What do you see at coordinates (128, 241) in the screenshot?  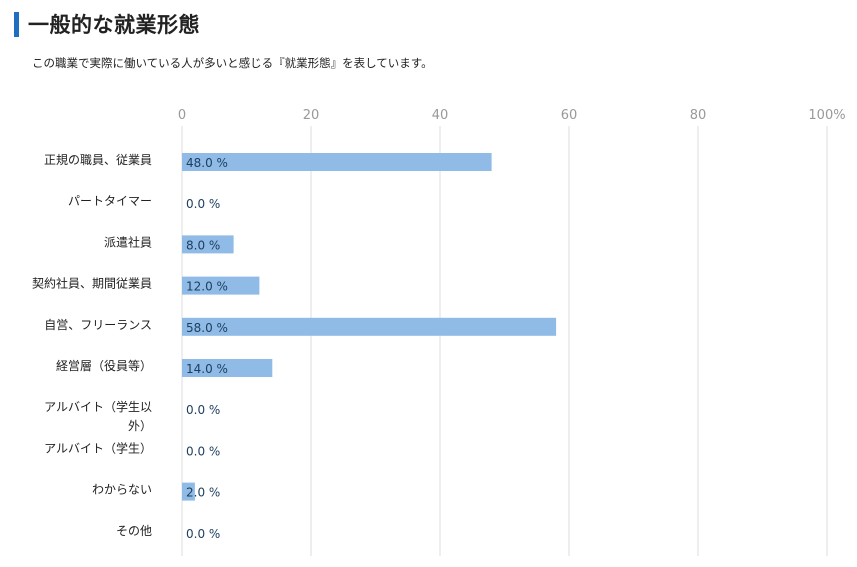 I see `category-label: 派遣社員` at bounding box center [128, 241].